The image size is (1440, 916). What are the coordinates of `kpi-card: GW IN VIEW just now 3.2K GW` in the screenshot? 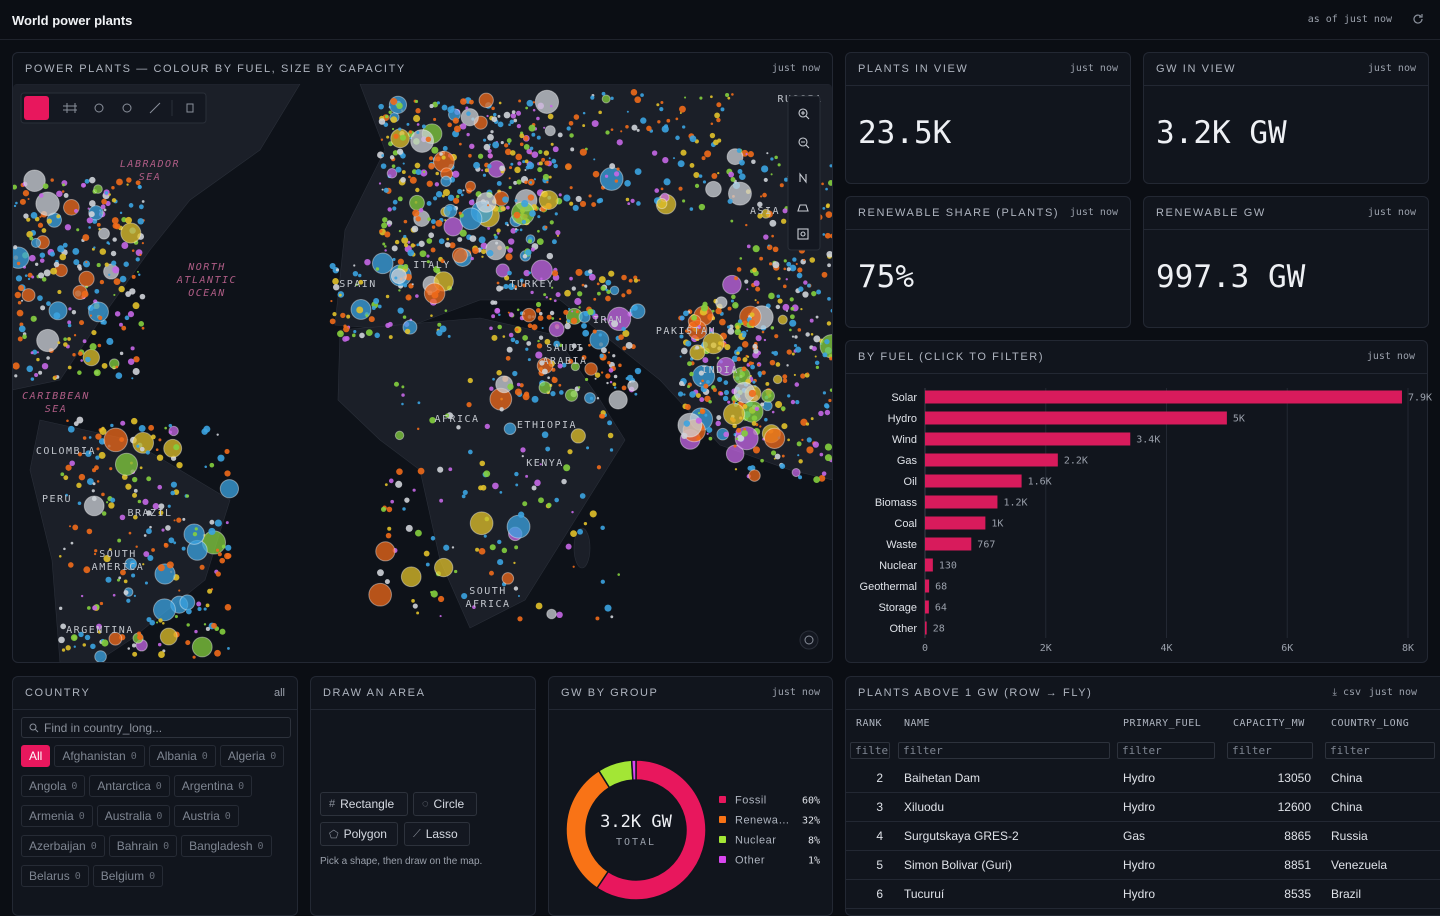 It's located at (1286, 118).